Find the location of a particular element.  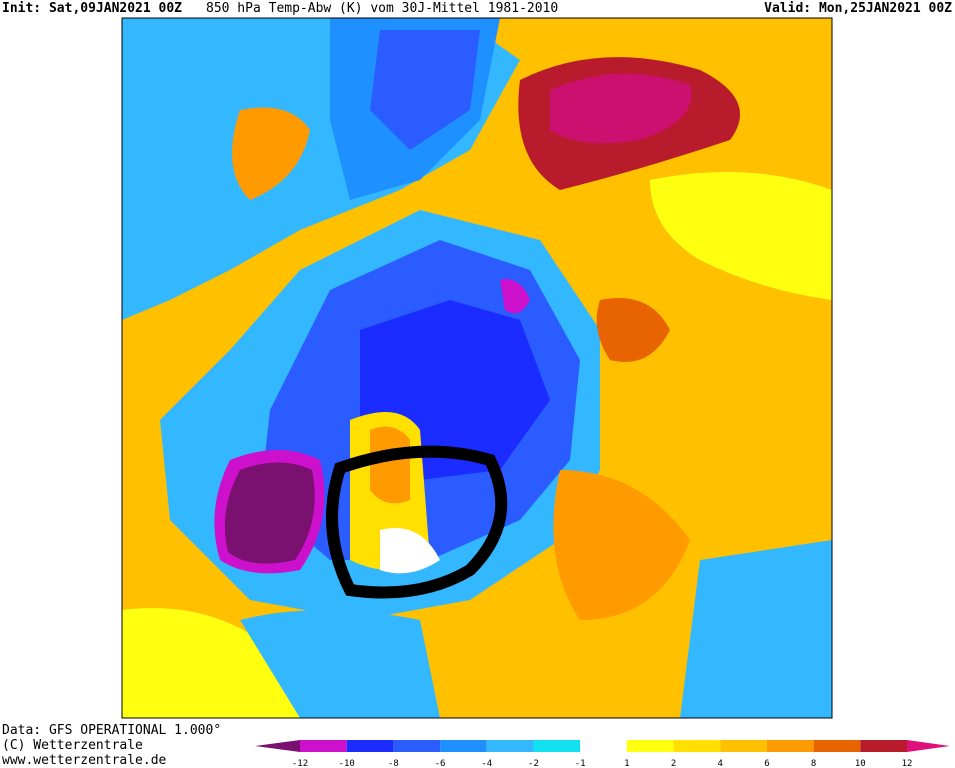

website: www.wetterzentrale.de is located at coordinates (84, 760).